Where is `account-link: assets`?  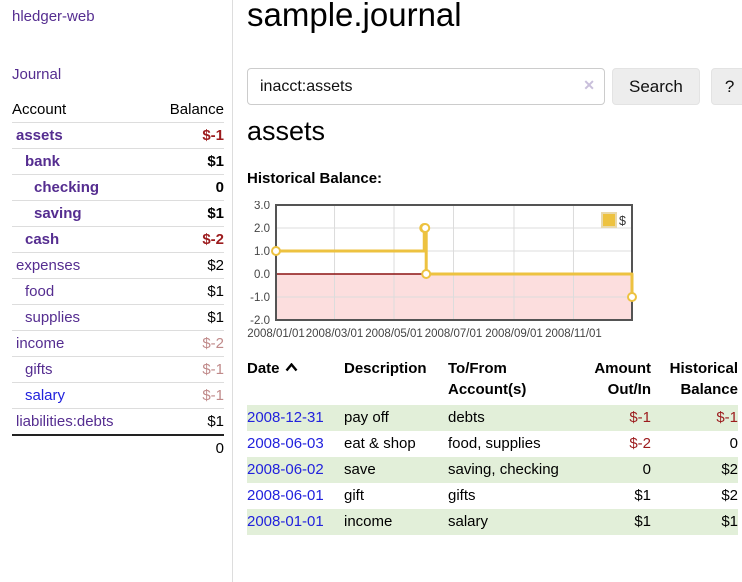 account-link: assets is located at coordinates (39, 135).